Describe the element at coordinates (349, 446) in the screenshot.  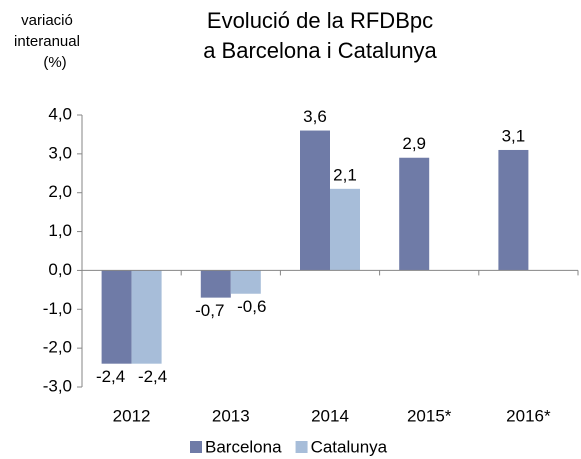
I see `legend-label: Catalunya` at that location.